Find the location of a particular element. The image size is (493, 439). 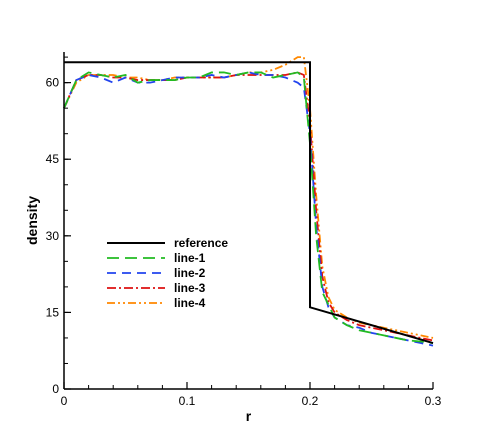

y-tick-label: 60 is located at coordinates (53, 83).